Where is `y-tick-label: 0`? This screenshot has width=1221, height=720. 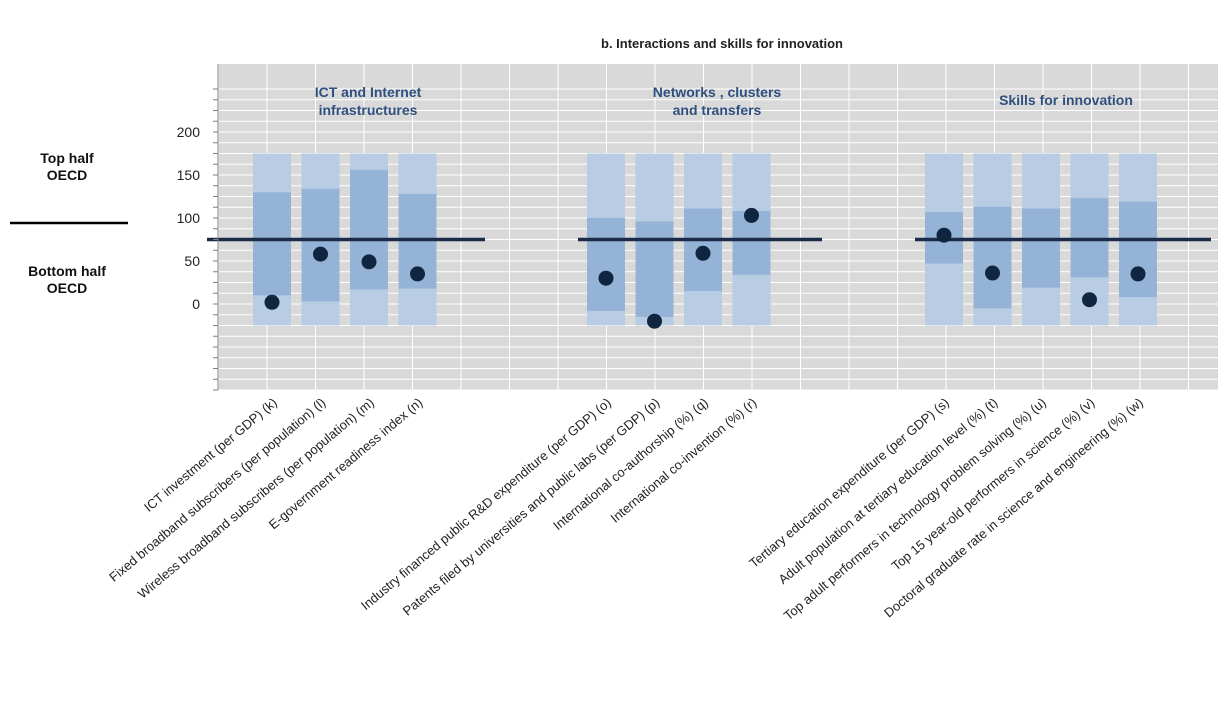
y-tick-label: 0 is located at coordinates (196, 304).